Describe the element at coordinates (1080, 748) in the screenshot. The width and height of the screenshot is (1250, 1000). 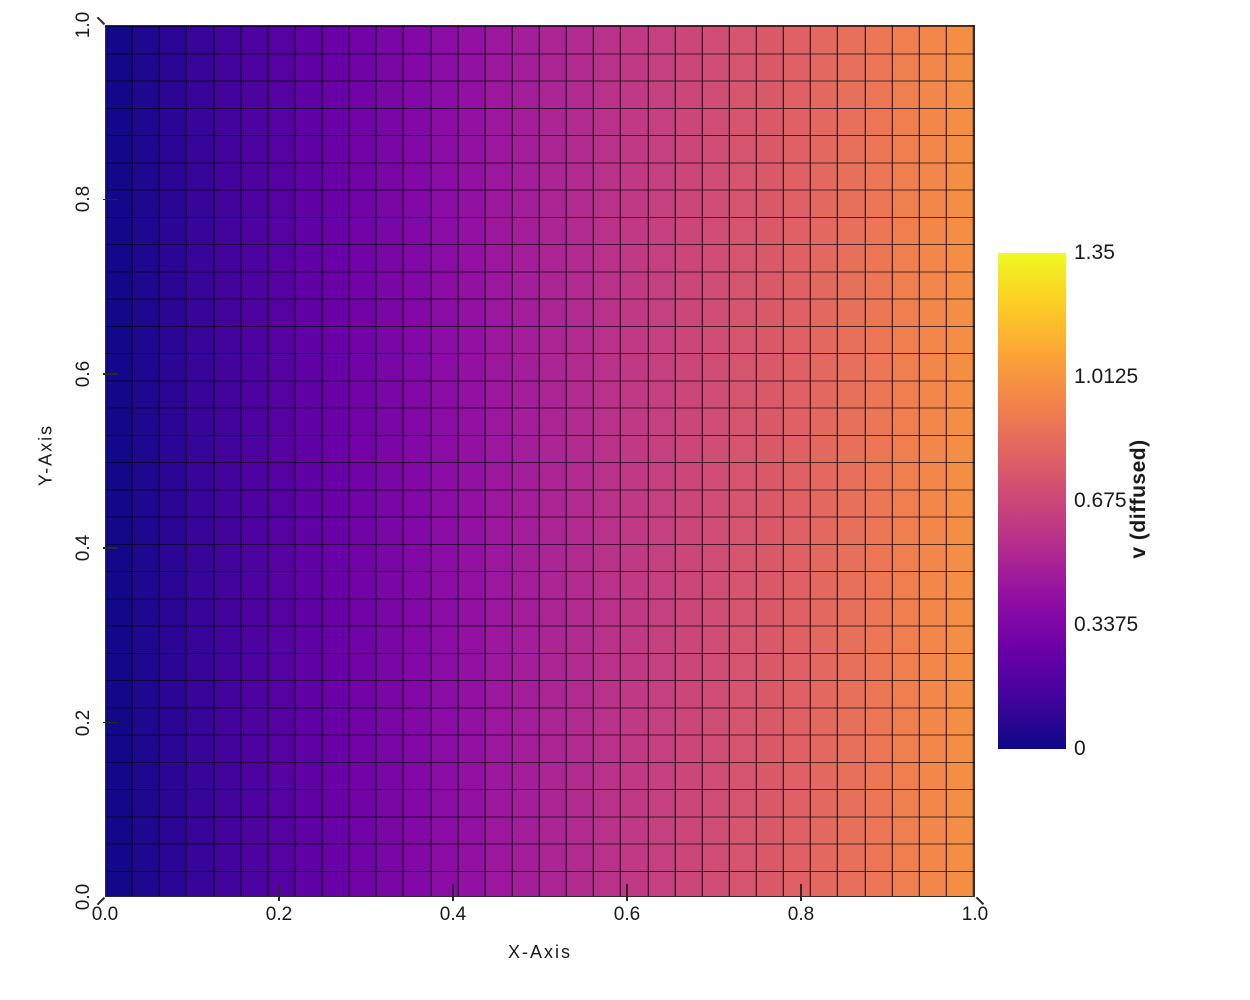
I see `colorbar-tick-label: 0` at that location.